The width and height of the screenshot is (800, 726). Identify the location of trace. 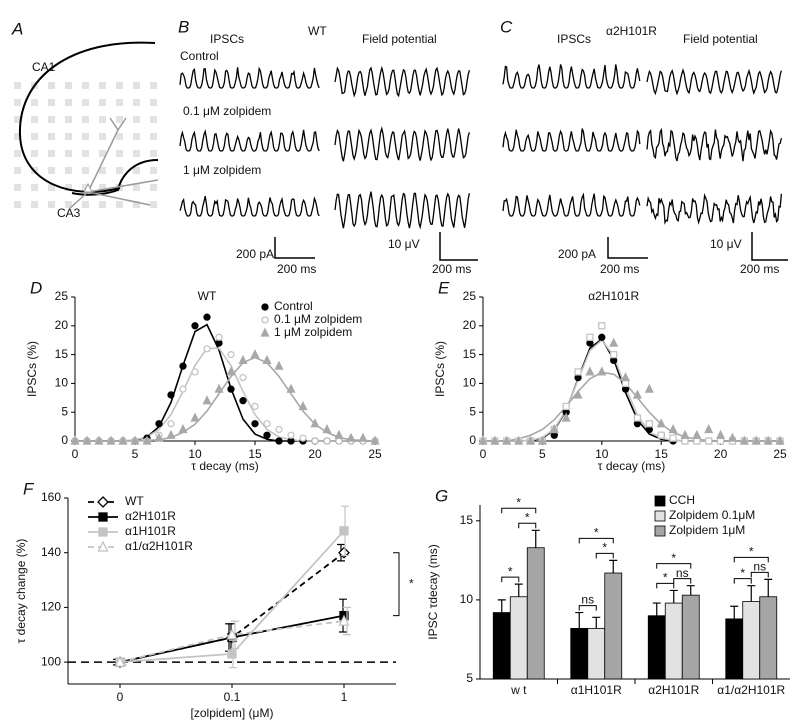
(249, 206).